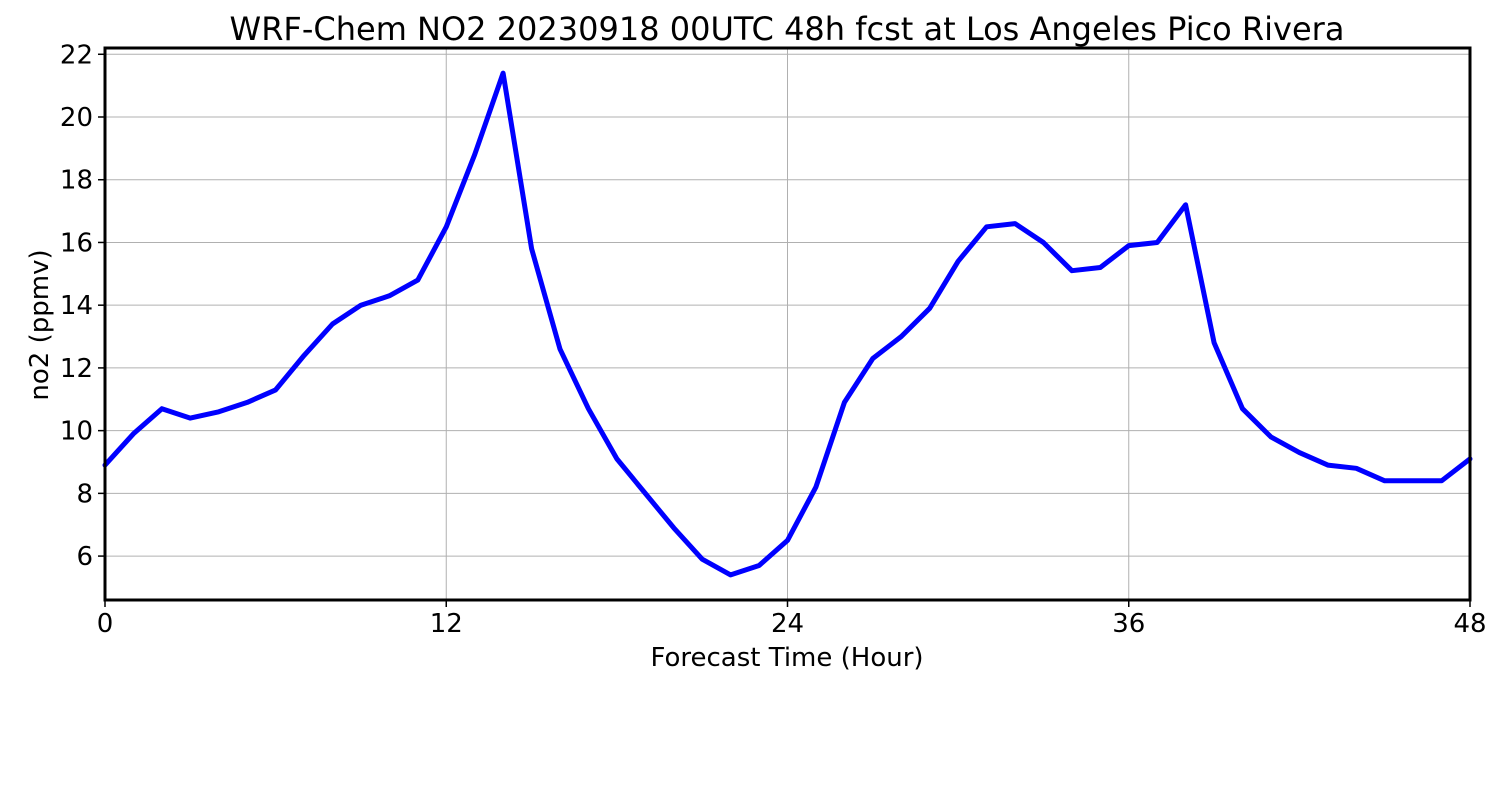  Describe the element at coordinates (76, 432) in the screenshot. I see `y-tick-label: 10` at that location.